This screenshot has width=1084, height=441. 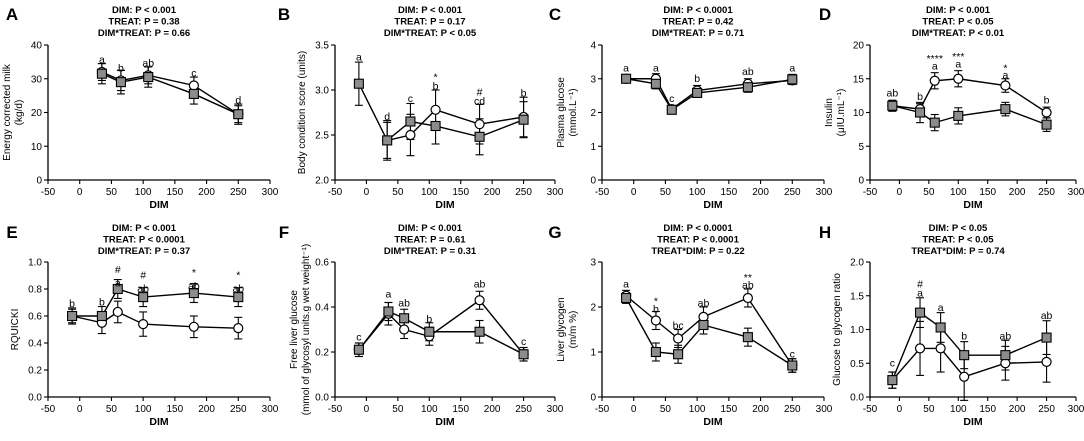 What do you see at coordinates (322, 136) in the screenshot?
I see `y-tick-label: 2.5` at bounding box center [322, 136].